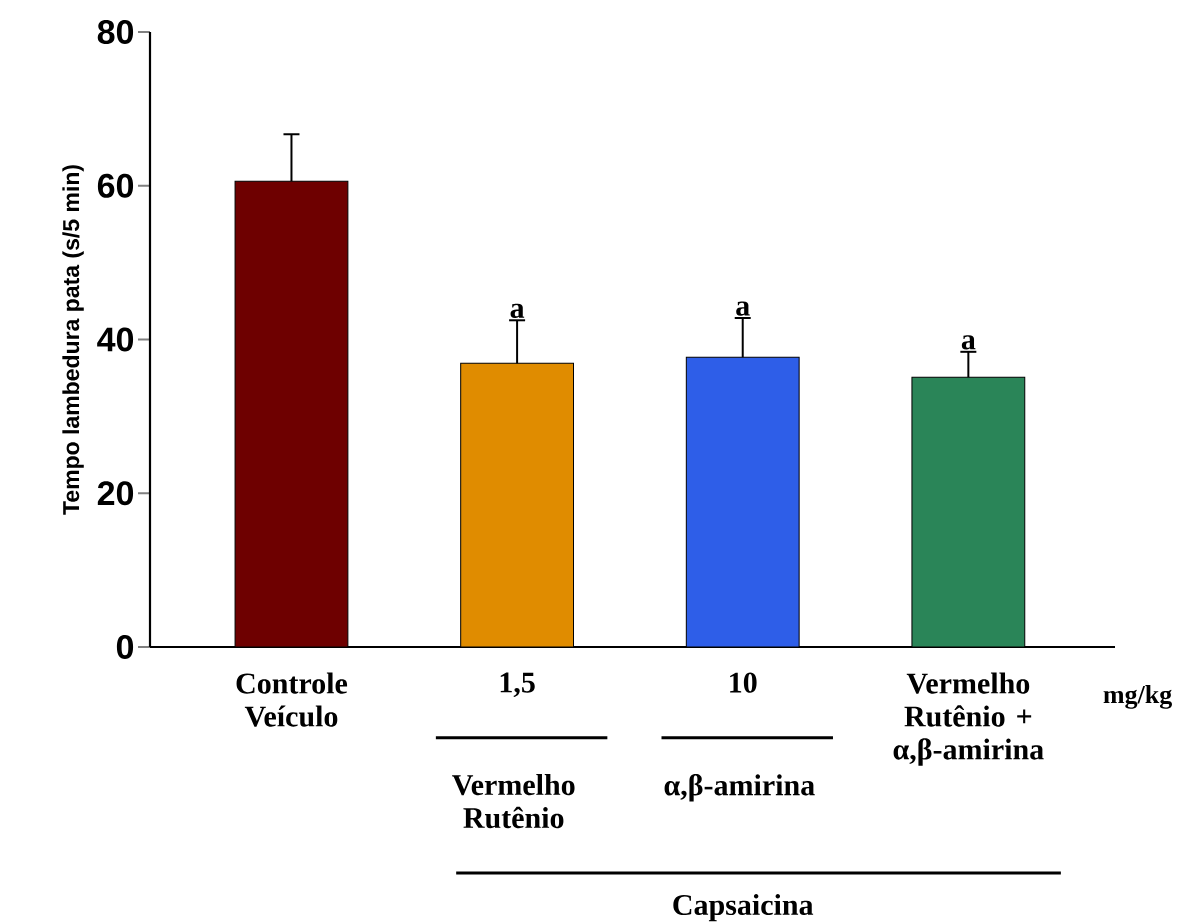 The width and height of the screenshot is (1191, 922). I want to click on text: Vermelho Rutênio, so click(513, 801).